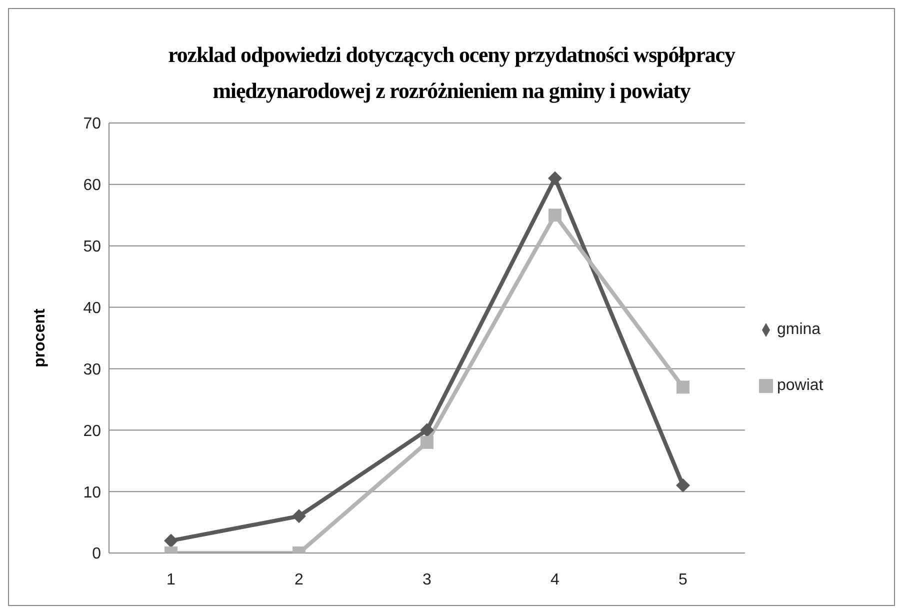 This screenshot has height=614, width=903. Describe the element at coordinates (799, 329) in the screenshot. I see `legend-label: gmina` at that location.